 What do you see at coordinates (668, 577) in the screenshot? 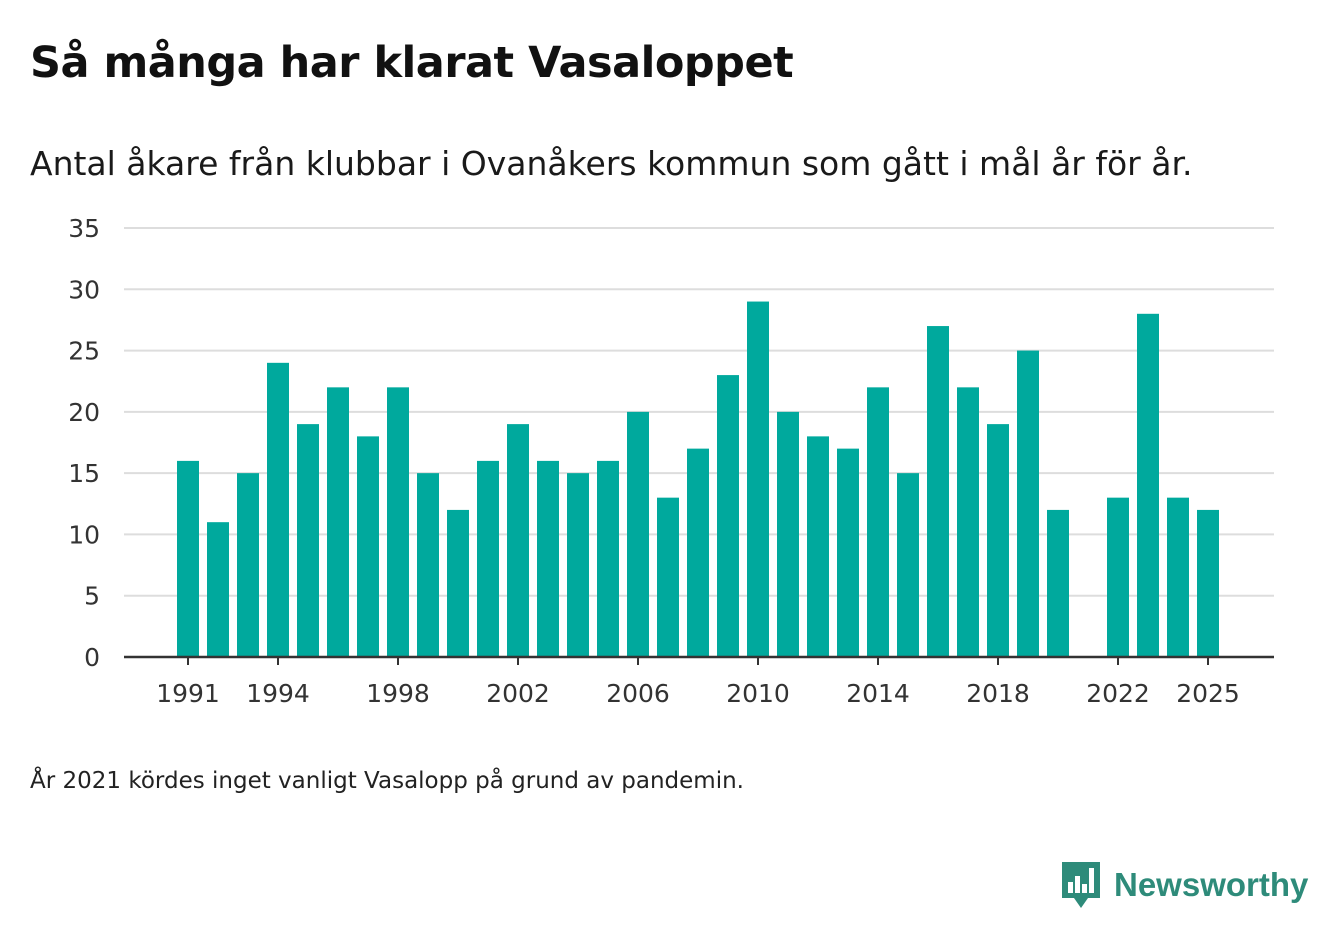
I see `bar-2007` at bounding box center [668, 577].